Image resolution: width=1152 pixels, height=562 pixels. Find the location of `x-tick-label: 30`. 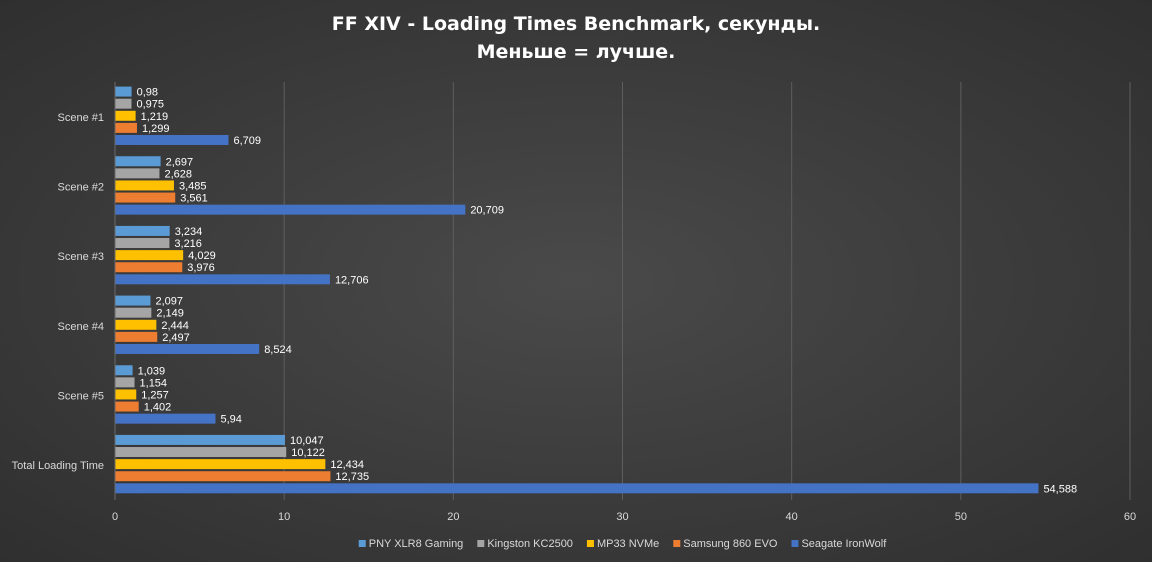

x-tick-label: 30 is located at coordinates (622, 517).